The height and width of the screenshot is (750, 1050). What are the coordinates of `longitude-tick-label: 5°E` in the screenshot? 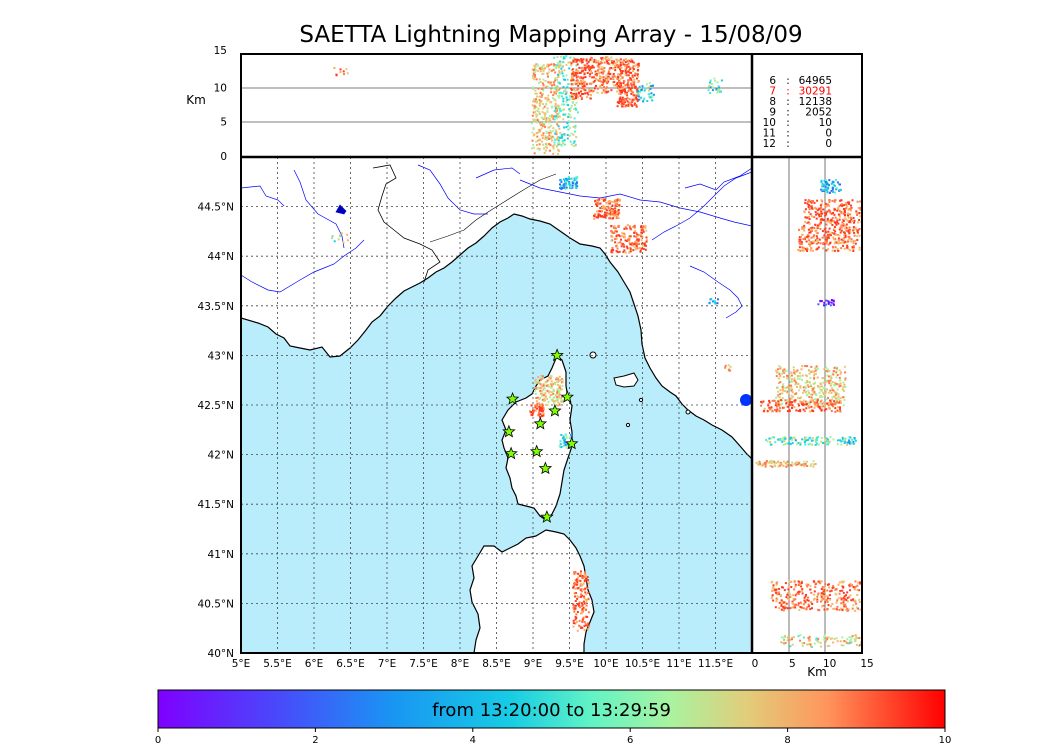 It's located at (241, 664).